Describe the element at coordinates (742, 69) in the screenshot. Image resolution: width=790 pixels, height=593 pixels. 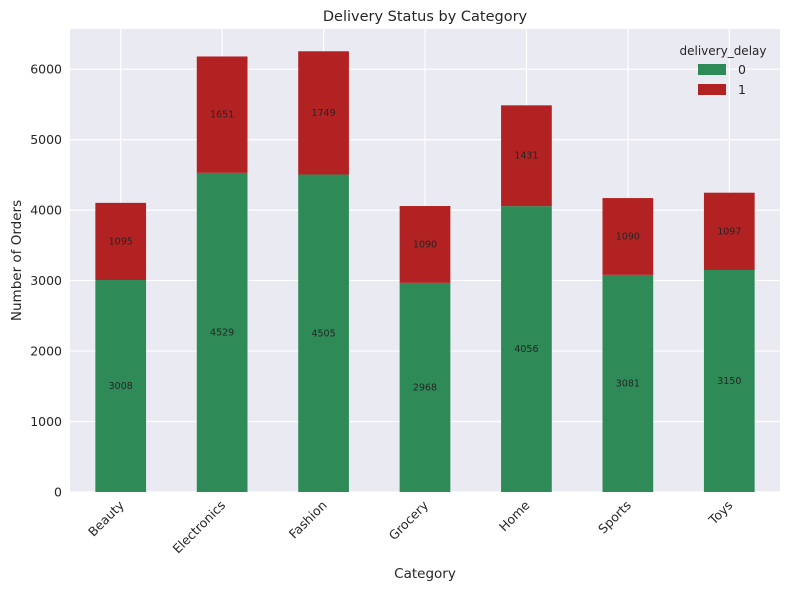
I see `legend-label: 0` at that location.